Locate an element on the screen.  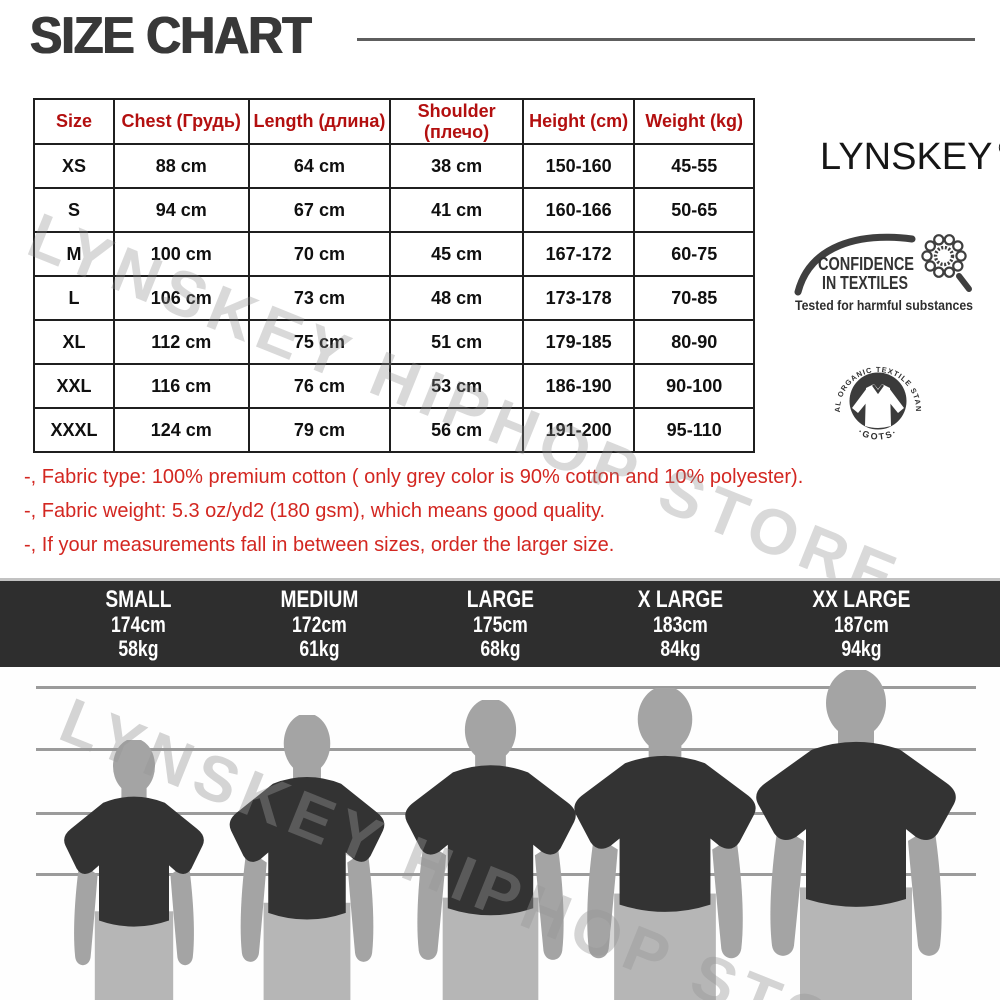
size-row-xxl: XXL 116 cm 76 cm 53 cm 186-190 90-100 is located at coordinates (394, 386).